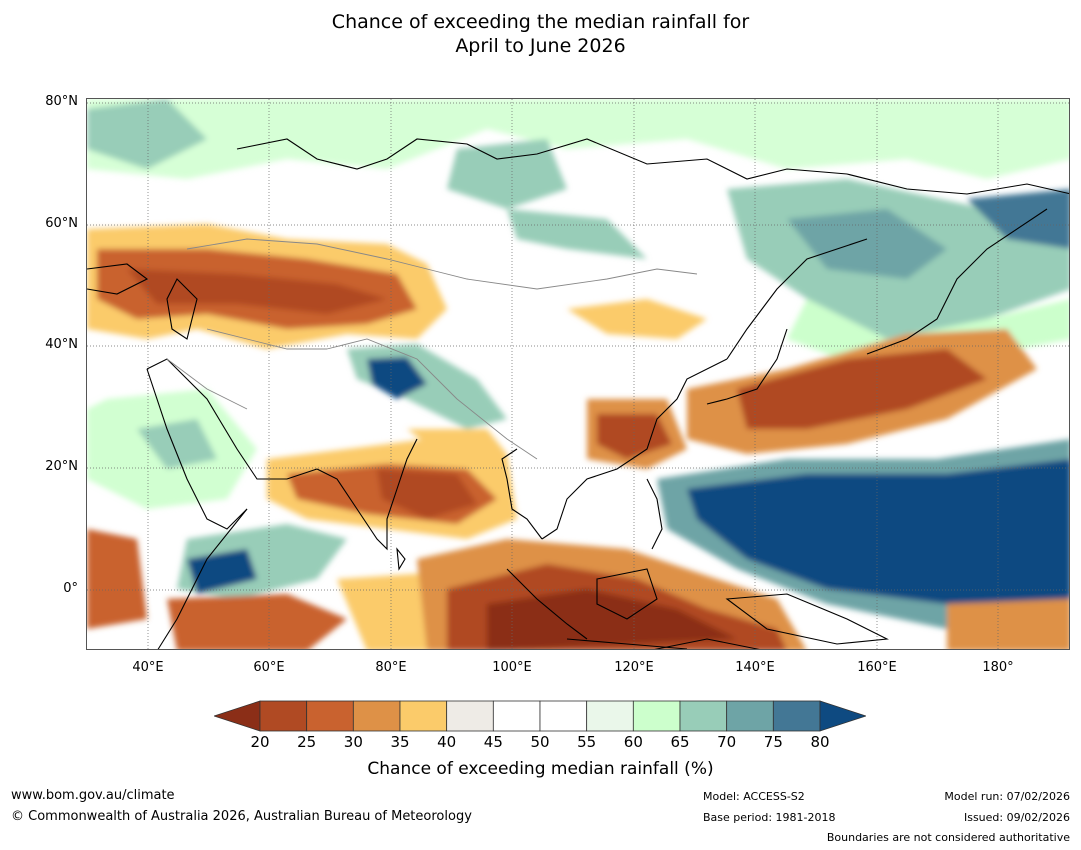  Describe the element at coordinates (747, 366) in the screenshot. I see `coastline-japan` at that location.